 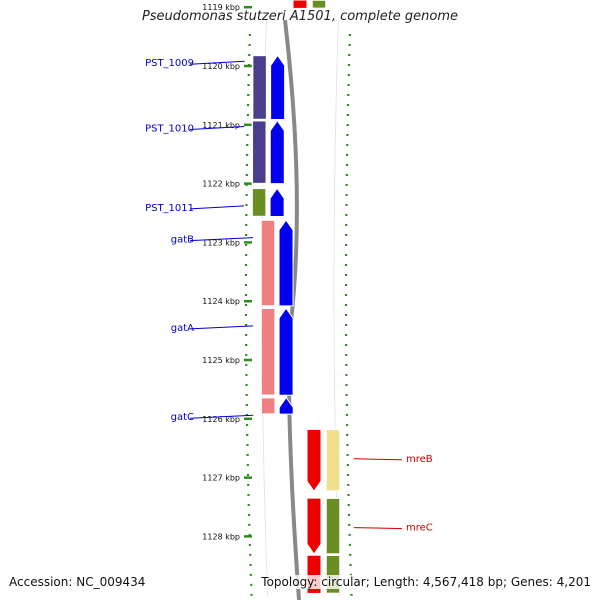 What do you see at coordinates (221, 536) in the screenshot?
I see `scale-tick-label: 1128 kbp` at bounding box center [221, 536].